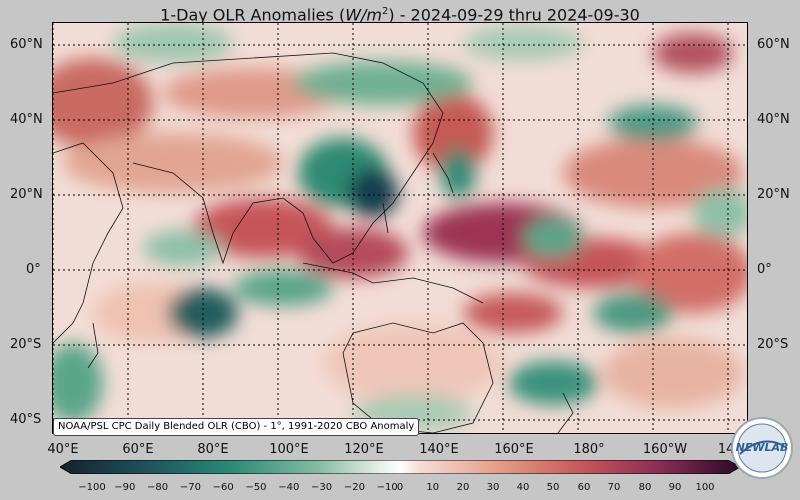 The image size is (800, 500). What do you see at coordinates (256, 487) in the screenshot?
I see `colorbar-tick: −50` at bounding box center [256, 487].